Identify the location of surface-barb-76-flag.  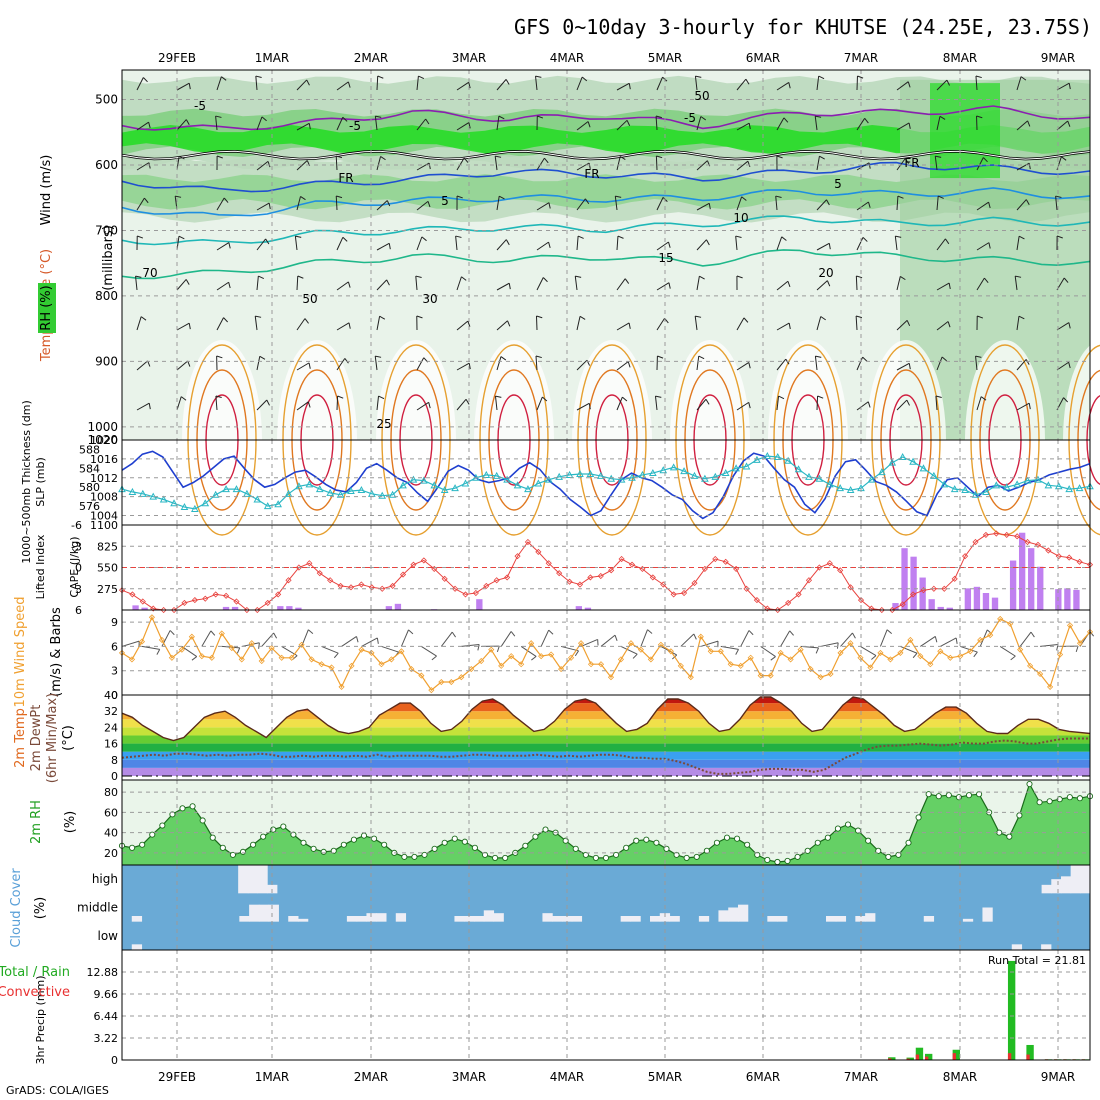
(889, 632).